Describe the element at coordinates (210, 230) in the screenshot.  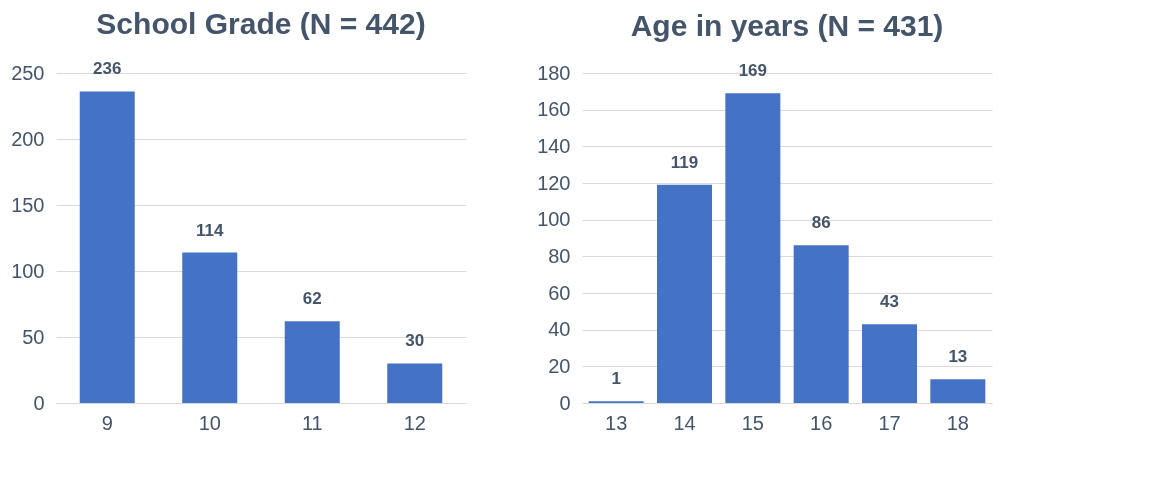
I see `data-label: 114` at that location.